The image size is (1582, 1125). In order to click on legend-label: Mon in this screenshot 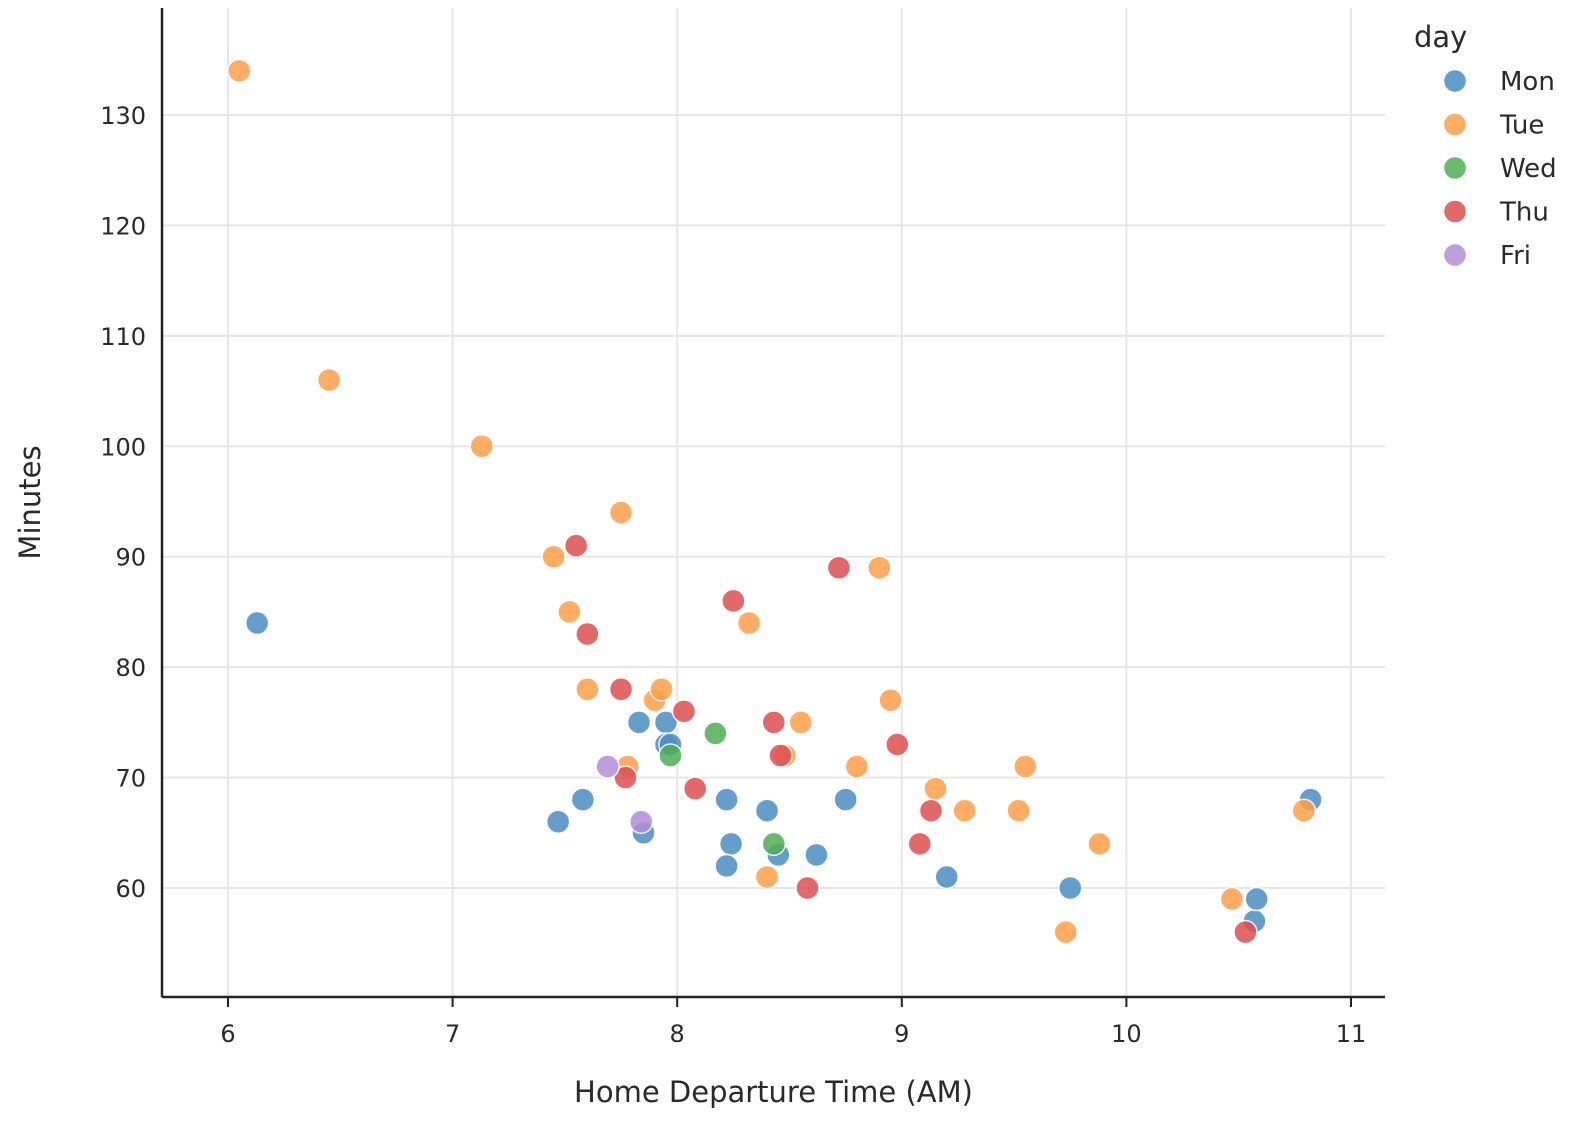, I will do `click(1527, 82)`.